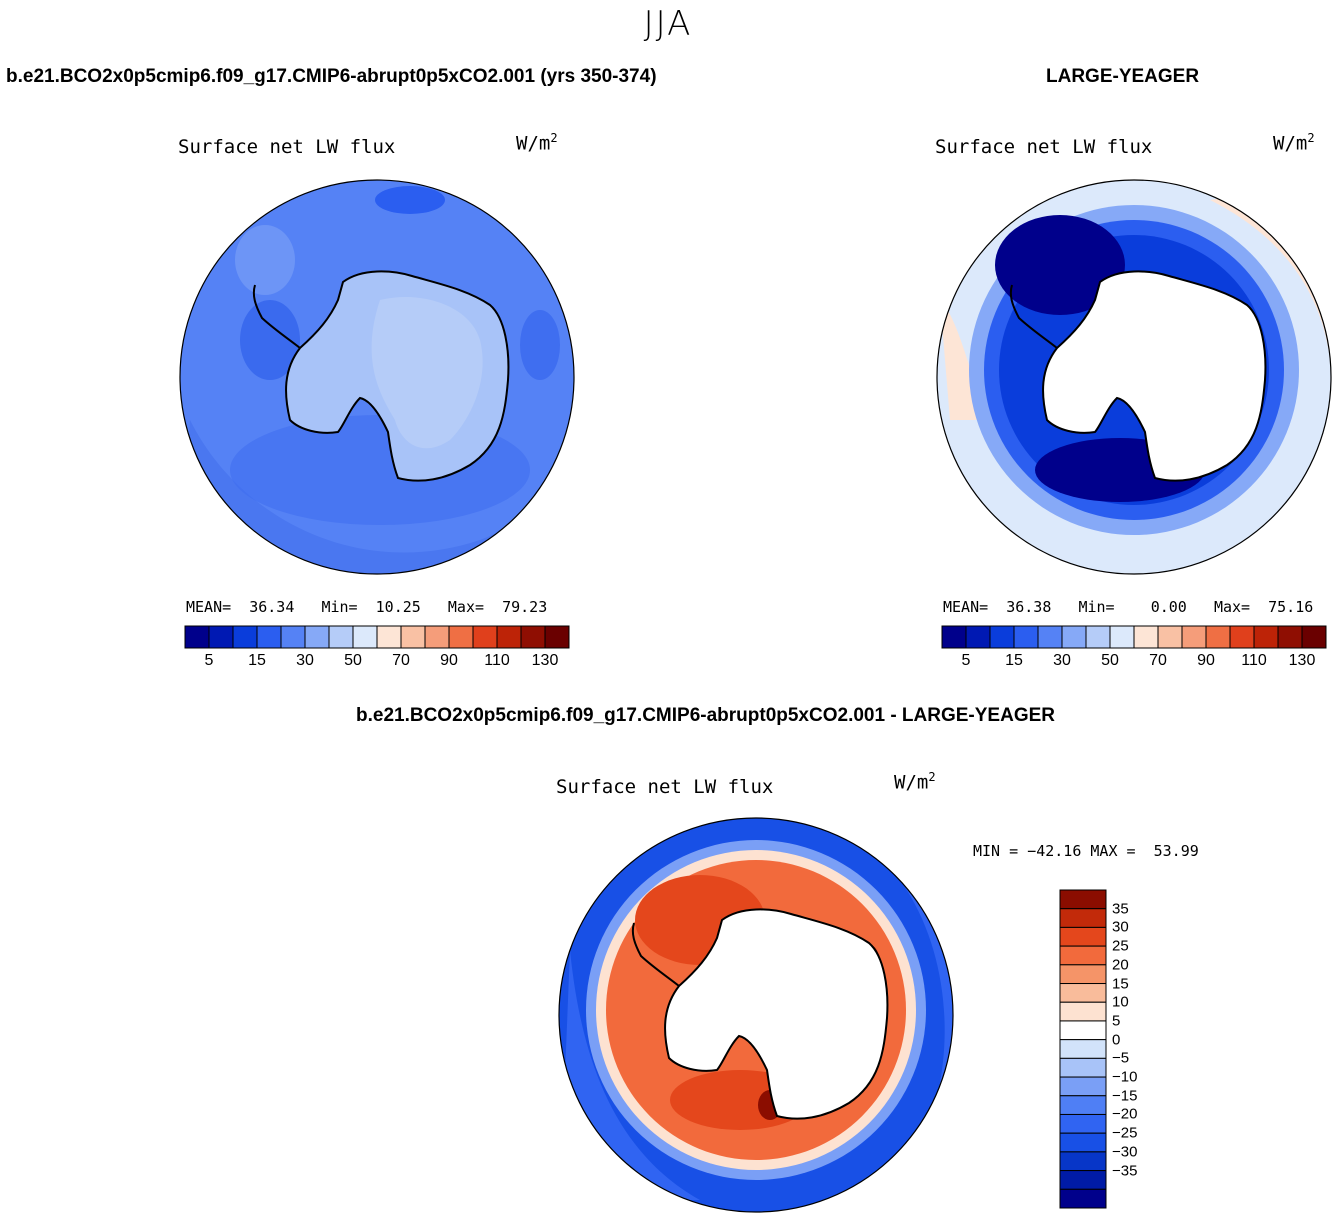 This screenshot has width=1336, height=1217. What do you see at coordinates (668, 24) in the screenshot?
I see `season-title: JJA` at bounding box center [668, 24].